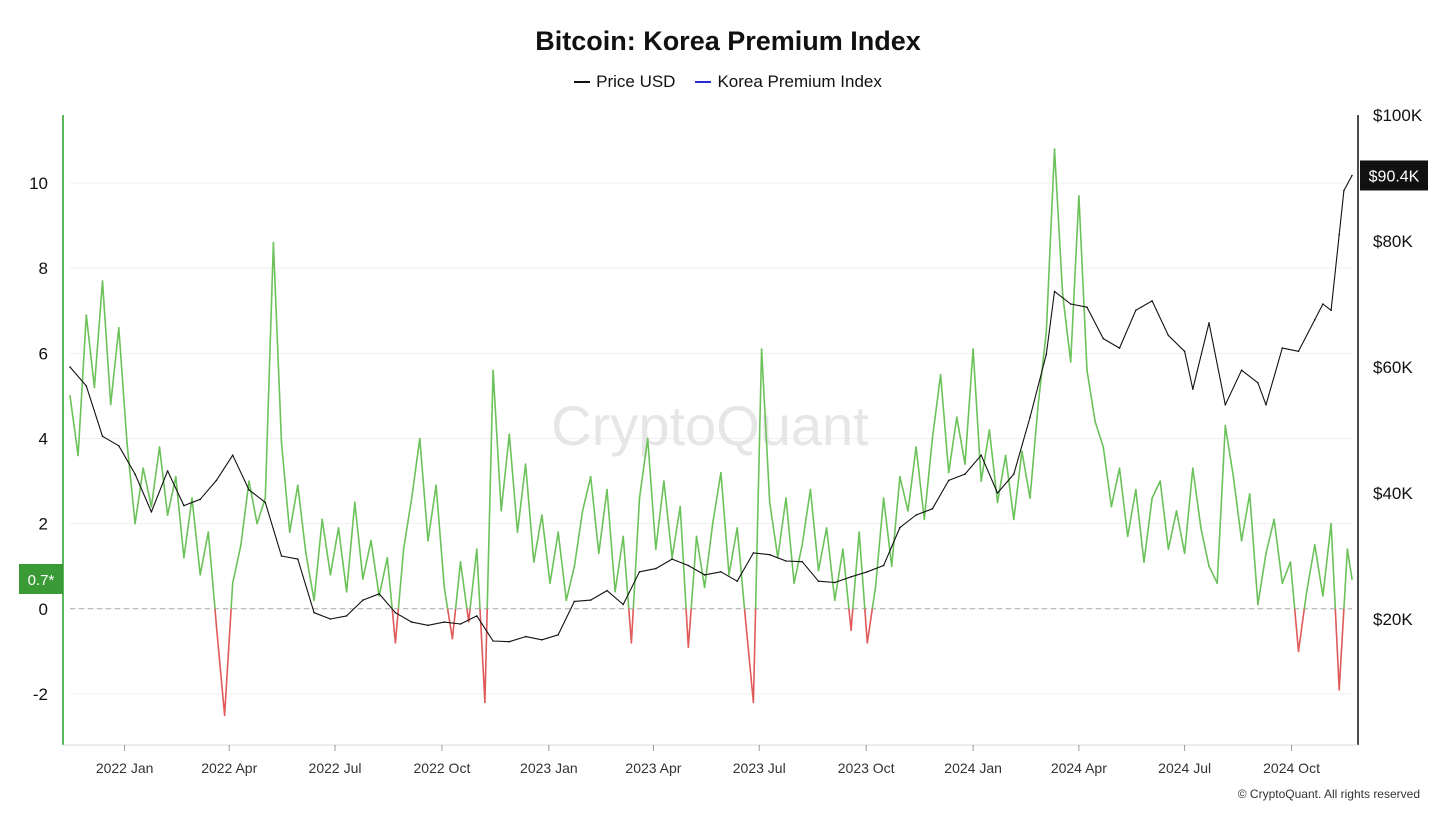  Describe the element at coordinates (653, 768) in the screenshot. I see `x-tick-label: 2023 Apr` at that location.